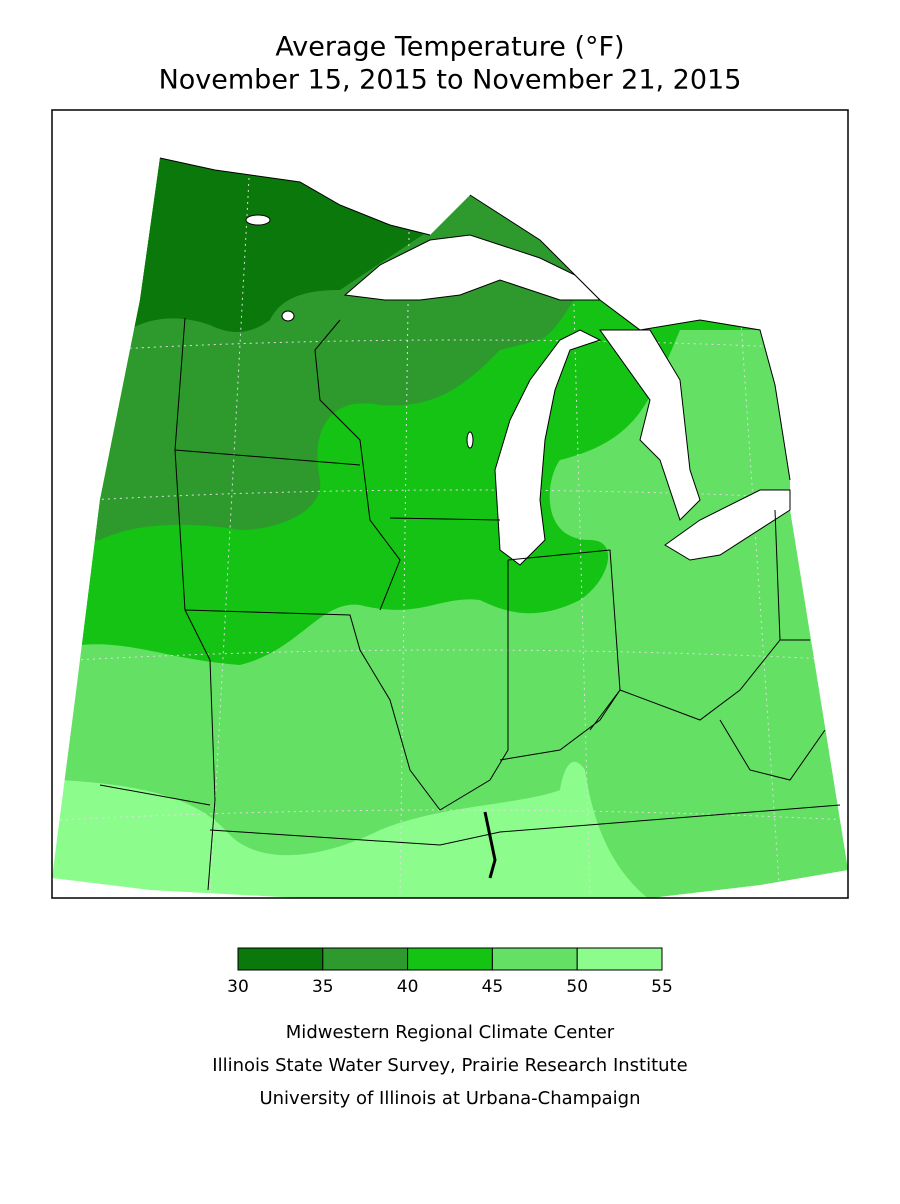 The width and height of the screenshot is (900, 1204). I want to click on title: Average Temperature (°F), so click(449, 47).